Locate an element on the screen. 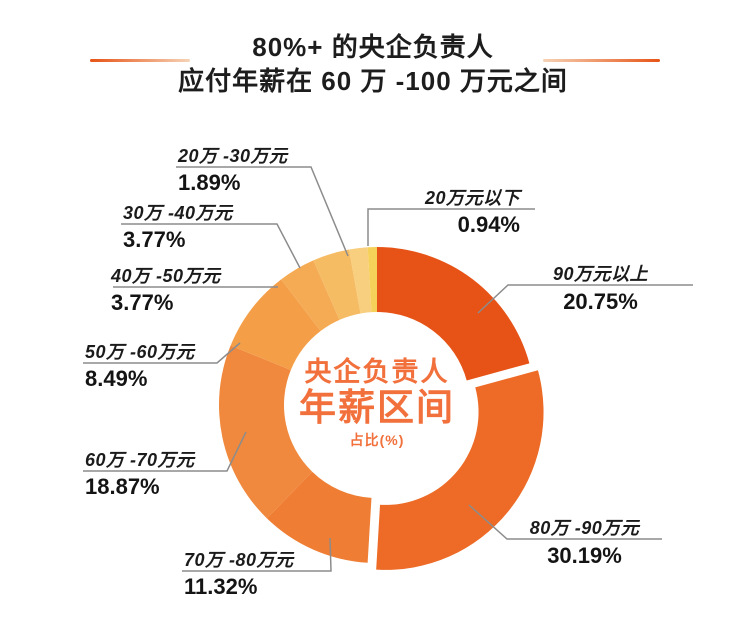 This screenshot has width=746, height=620. slice-percent-label-3: 11.32% is located at coordinates (221, 586).